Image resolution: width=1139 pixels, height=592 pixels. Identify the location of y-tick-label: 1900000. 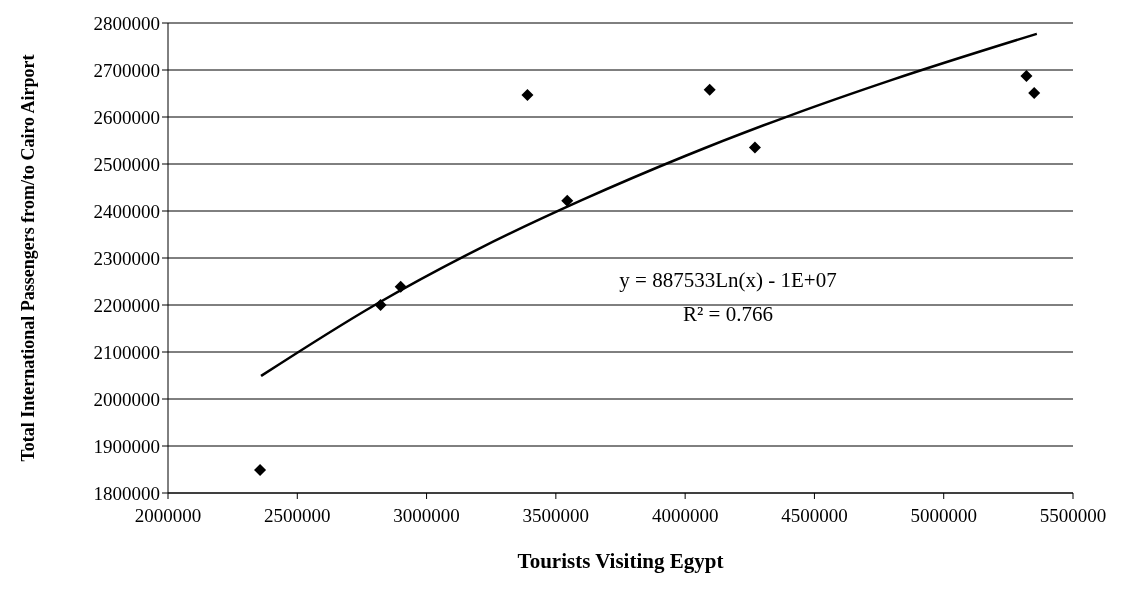
(126, 446).